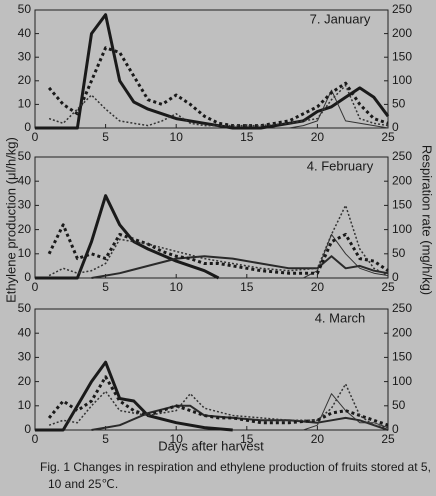 The height and width of the screenshot is (496, 436). Describe the element at coordinates (340, 165) in the screenshot. I see `panel-title: 4. February` at that location.